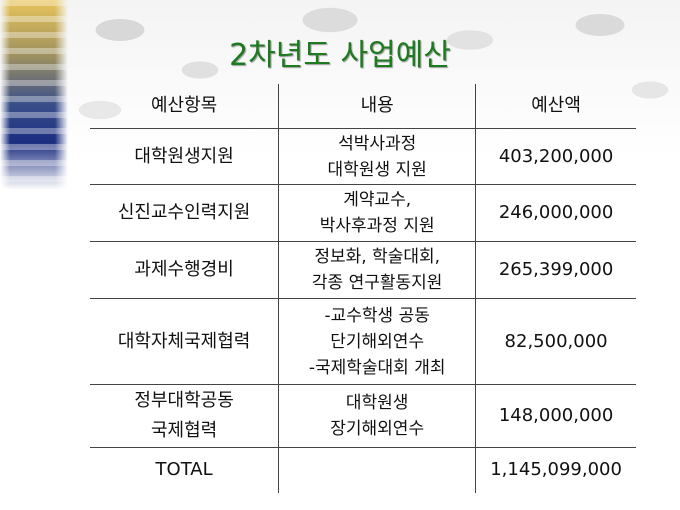  What do you see at coordinates (555, 341) in the screenshot?
I see `row-amount: 82,500,000` at bounding box center [555, 341].